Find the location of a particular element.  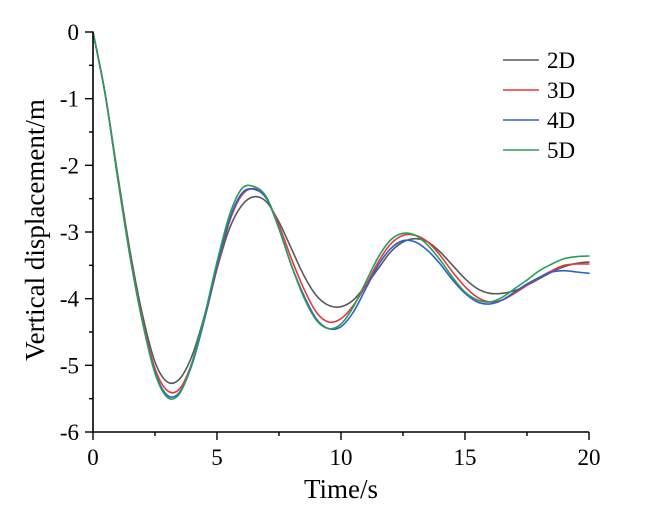

x-tick-label: 10 is located at coordinates (341, 457).